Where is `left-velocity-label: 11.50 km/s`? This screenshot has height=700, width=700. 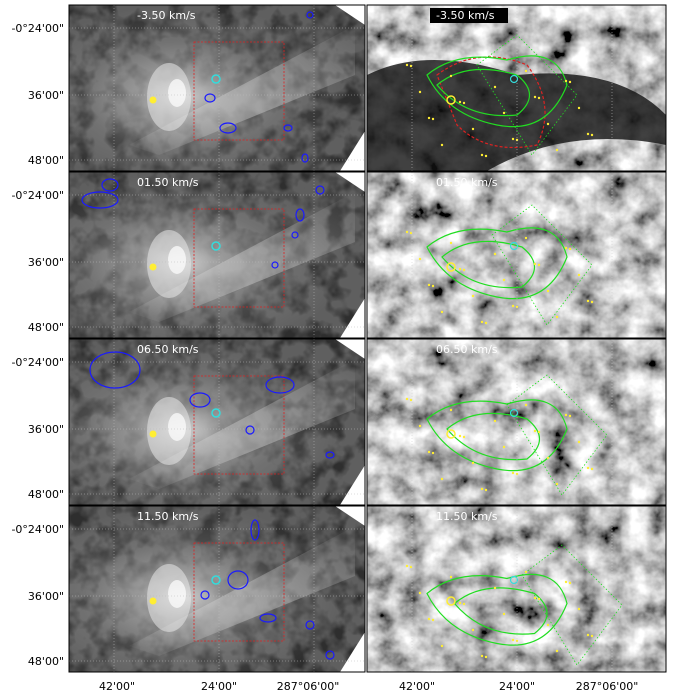
left-velocity-label: 11.50 km/s is located at coordinates (168, 516).